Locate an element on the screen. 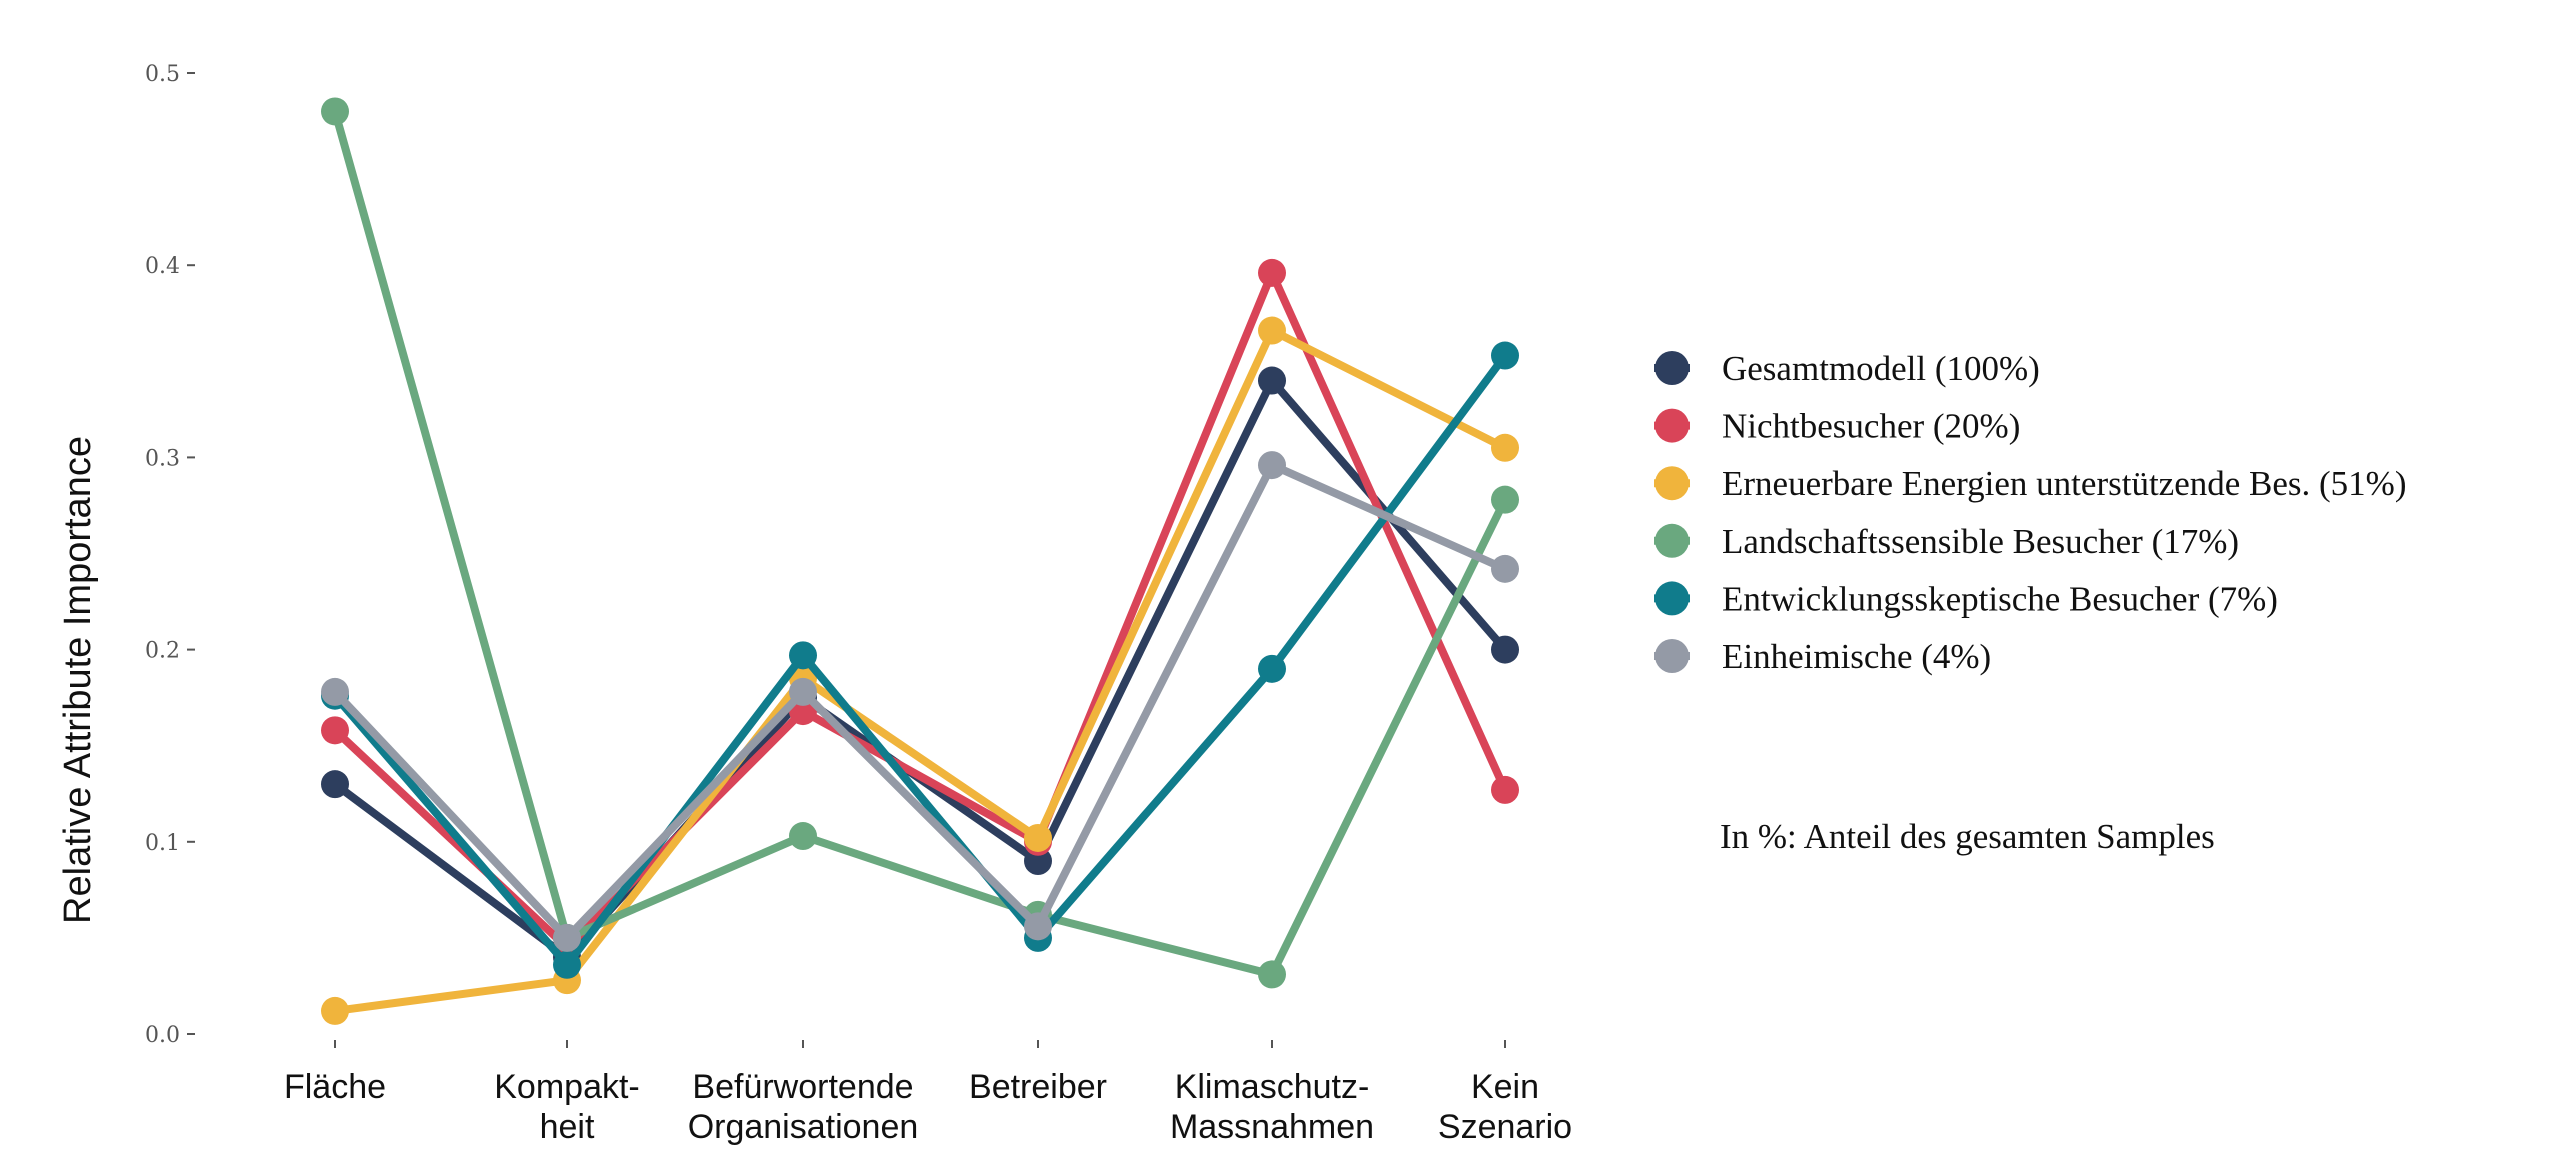  x-tick-label: Klimaschutz-Massnahmen is located at coordinates (1272, 1107).